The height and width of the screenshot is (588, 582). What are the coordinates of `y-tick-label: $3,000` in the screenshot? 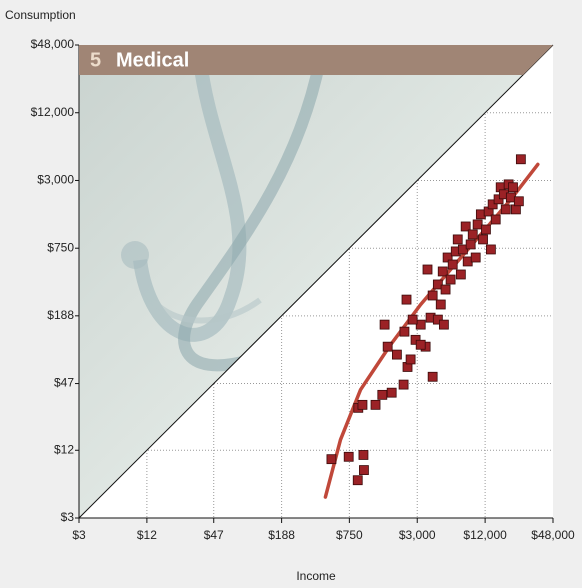 It's located at (55, 180).